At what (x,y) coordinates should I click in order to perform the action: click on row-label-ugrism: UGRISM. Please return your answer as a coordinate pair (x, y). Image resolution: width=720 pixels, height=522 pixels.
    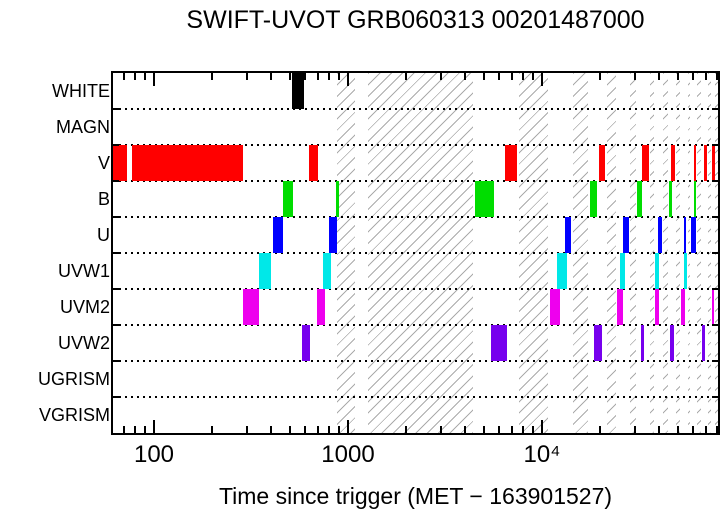
    Looking at the image, I should click on (74, 379).